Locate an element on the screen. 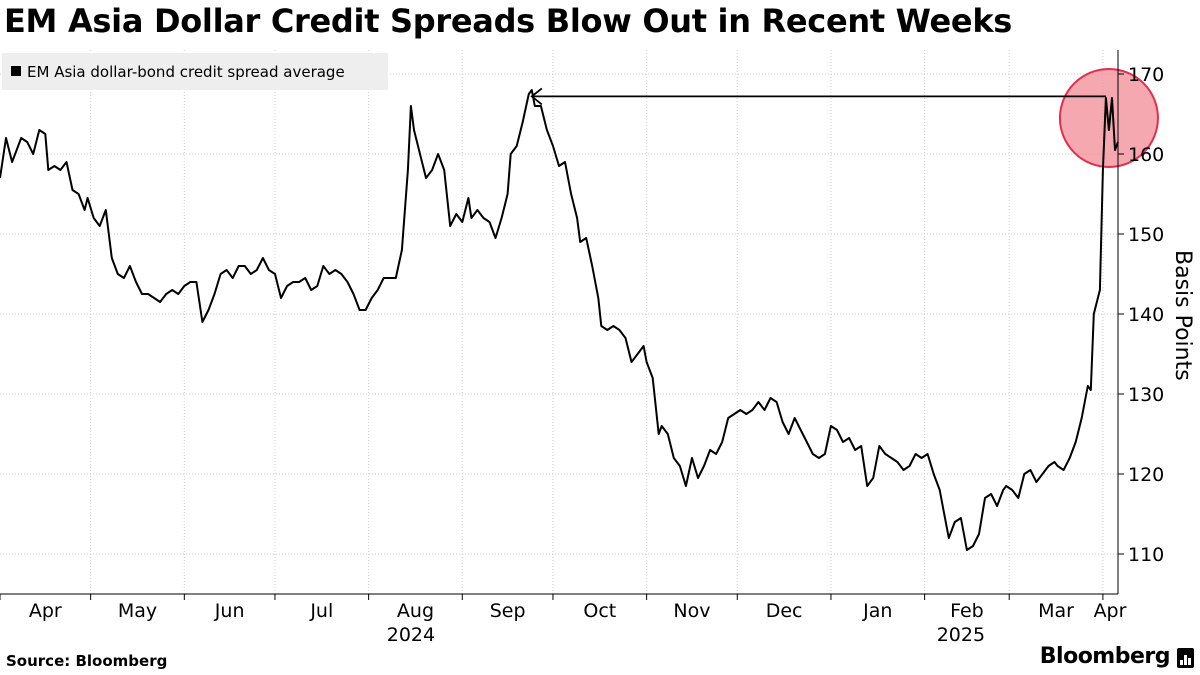 The height and width of the screenshot is (675, 1200). x-tick-label: Aug is located at coordinates (415, 611).